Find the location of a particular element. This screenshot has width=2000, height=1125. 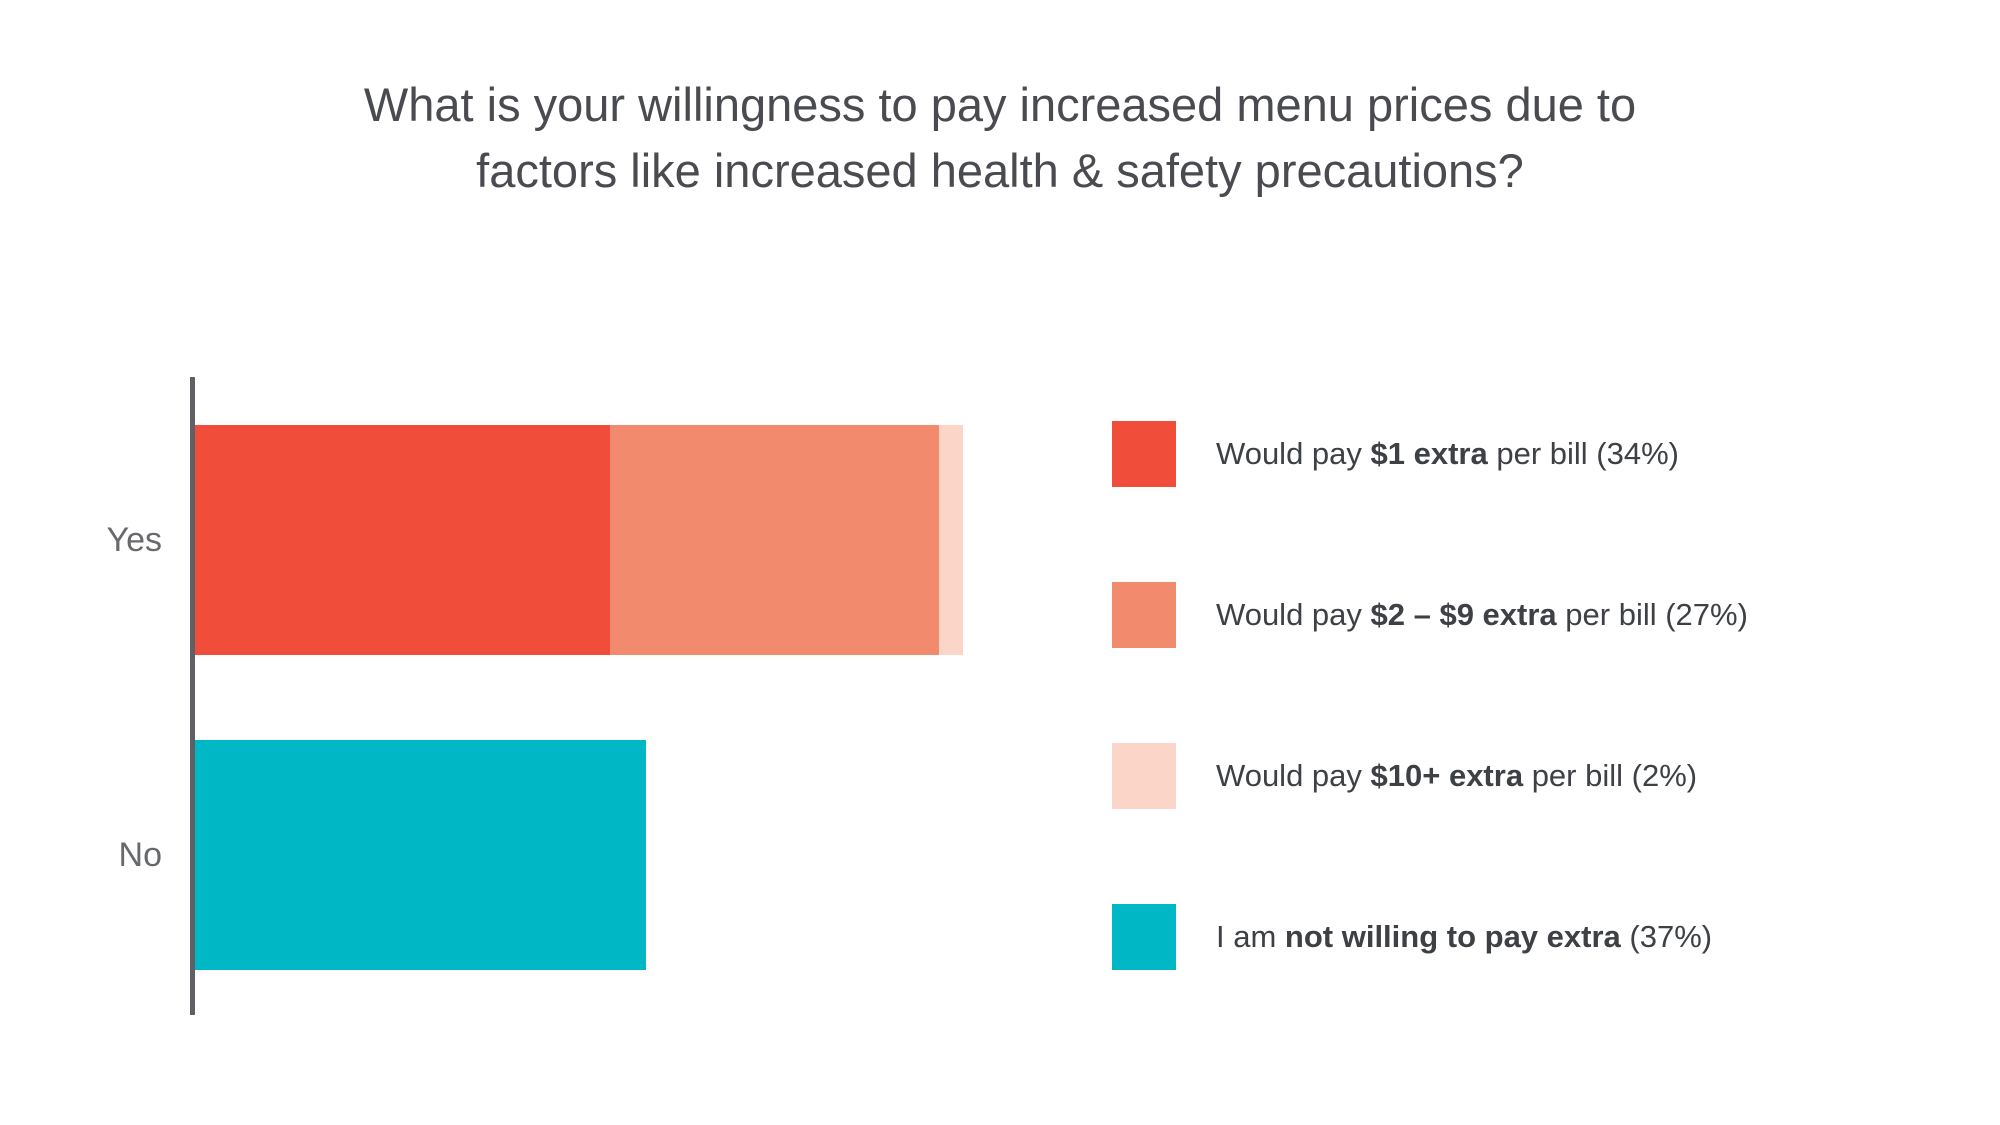

legend-swatch-pay-10-plus-extra is located at coordinates (1144, 776).